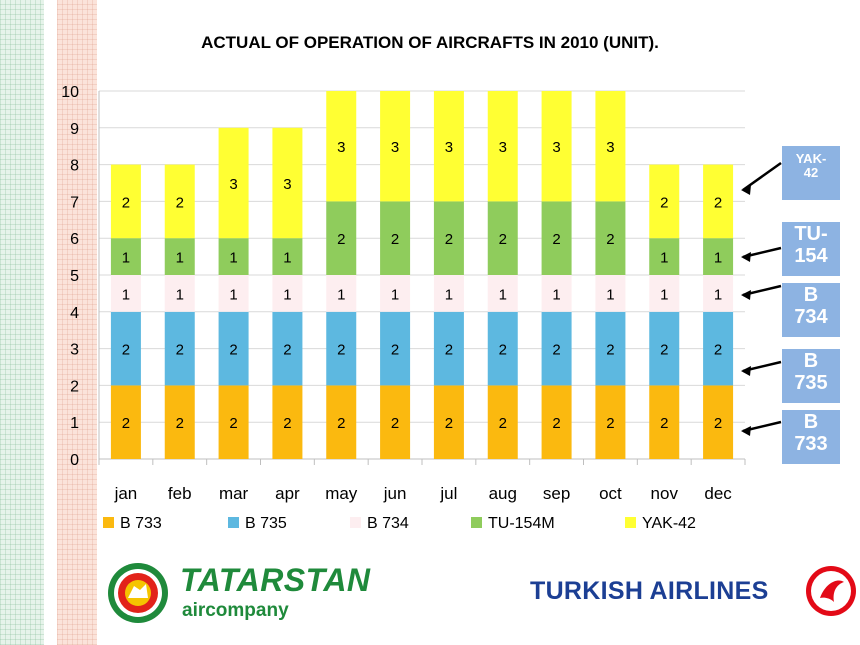  I want to click on callout-b734: B 734, so click(811, 310).